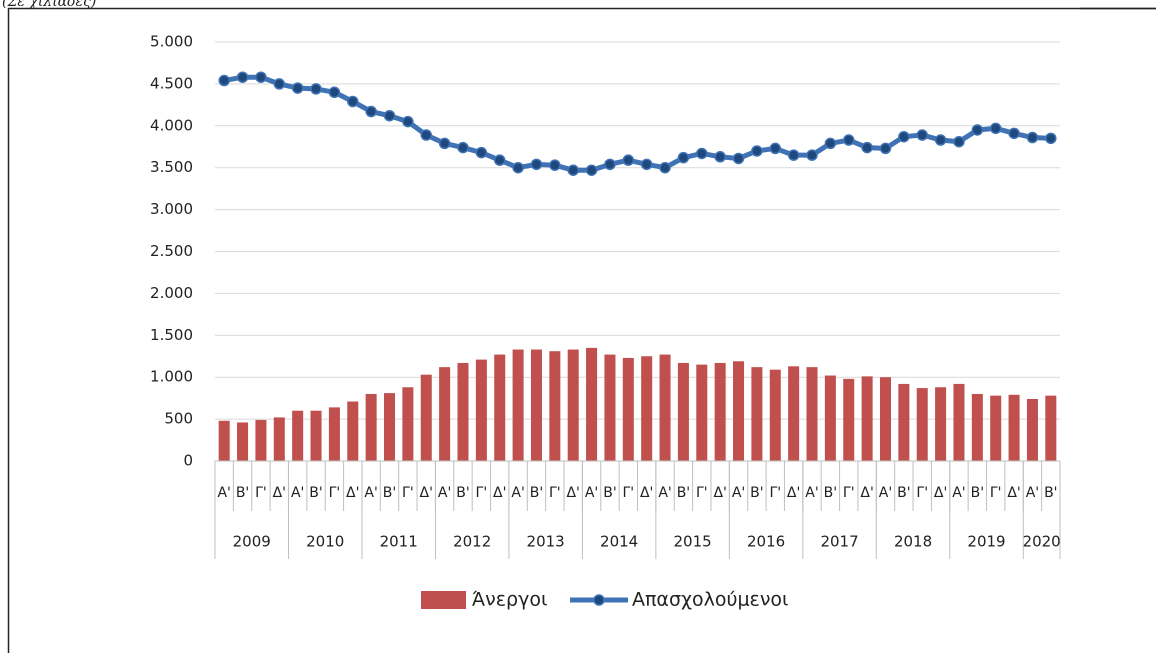 This screenshot has width=1156, height=653. What do you see at coordinates (171, 167) in the screenshot?
I see `y-tick-label: 3.500` at bounding box center [171, 167].